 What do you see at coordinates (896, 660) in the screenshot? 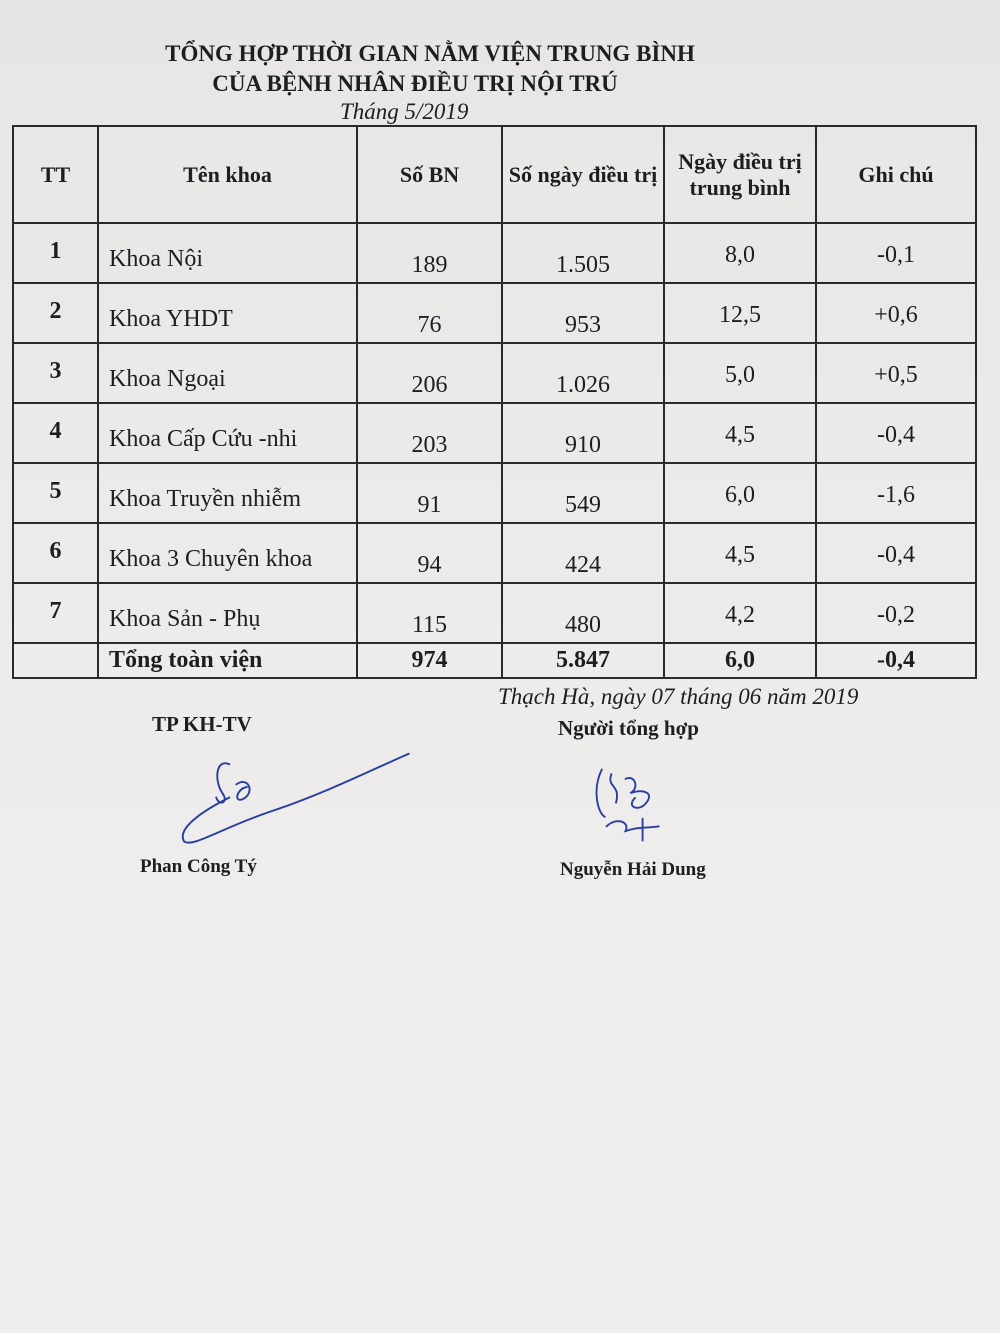
I see `total-cell: -0,4` at bounding box center [896, 660].